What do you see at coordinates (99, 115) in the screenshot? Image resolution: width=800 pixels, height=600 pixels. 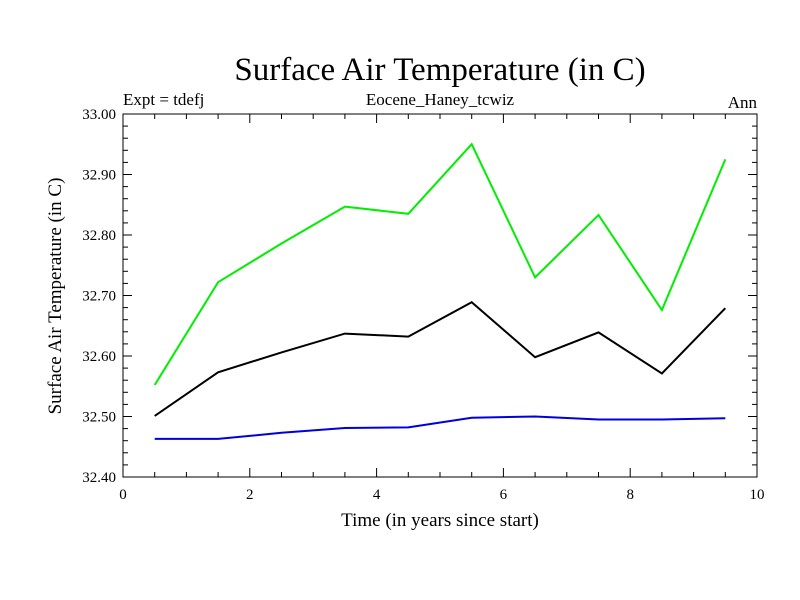 I see `y-tick-label: 33.00` at bounding box center [99, 115].